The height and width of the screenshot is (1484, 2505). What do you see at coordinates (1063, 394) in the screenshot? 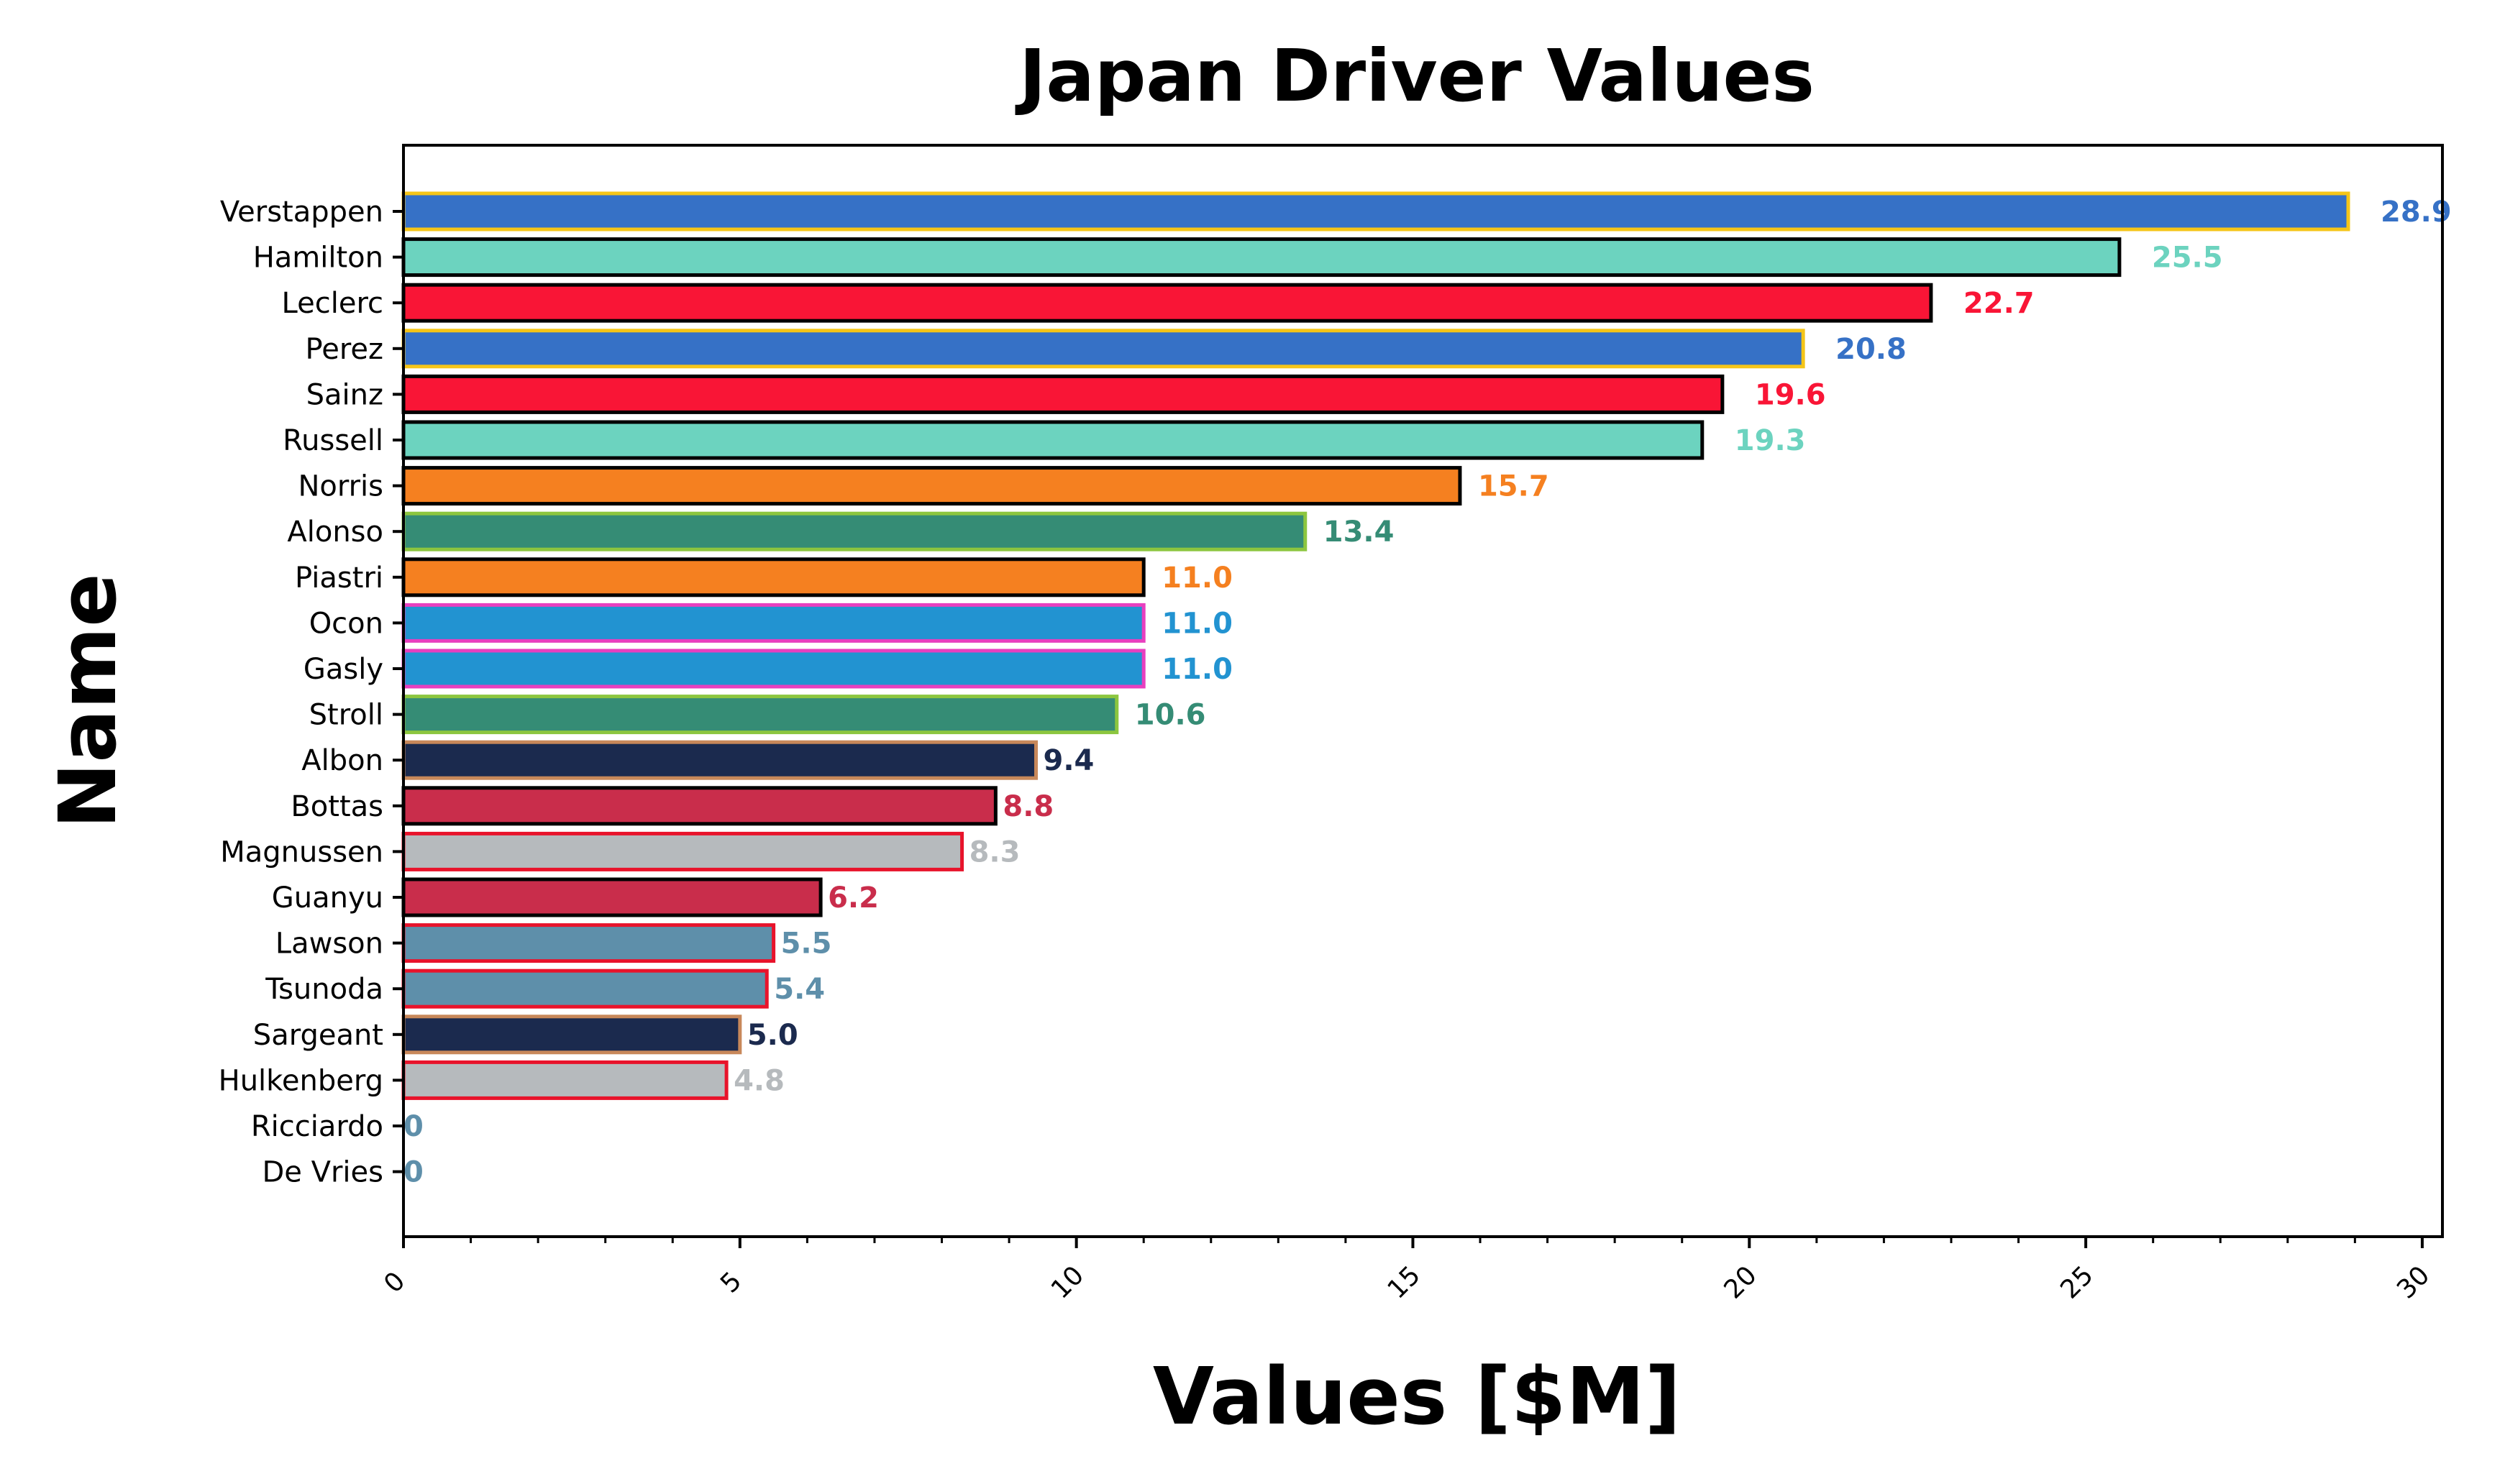
I see `bar-sainz` at bounding box center [1063, 394].